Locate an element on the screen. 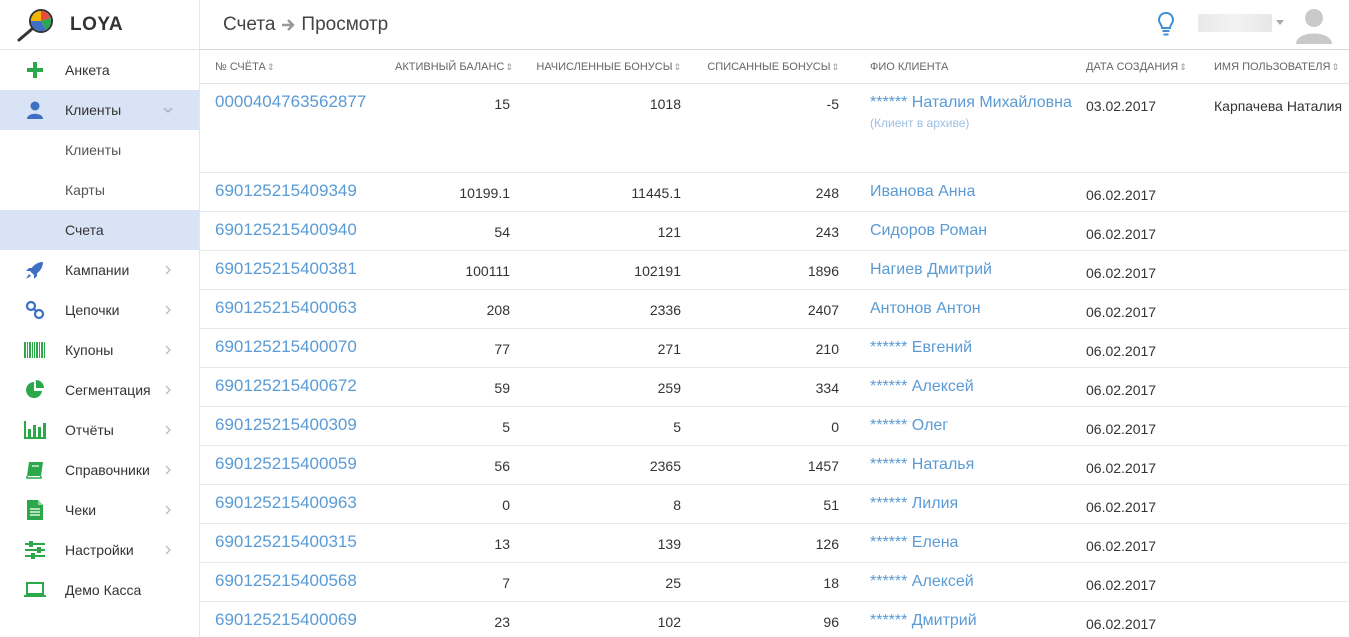 The image size is (1349, 637). client-link: ****** Евгений is located at coordinates (921, 347).